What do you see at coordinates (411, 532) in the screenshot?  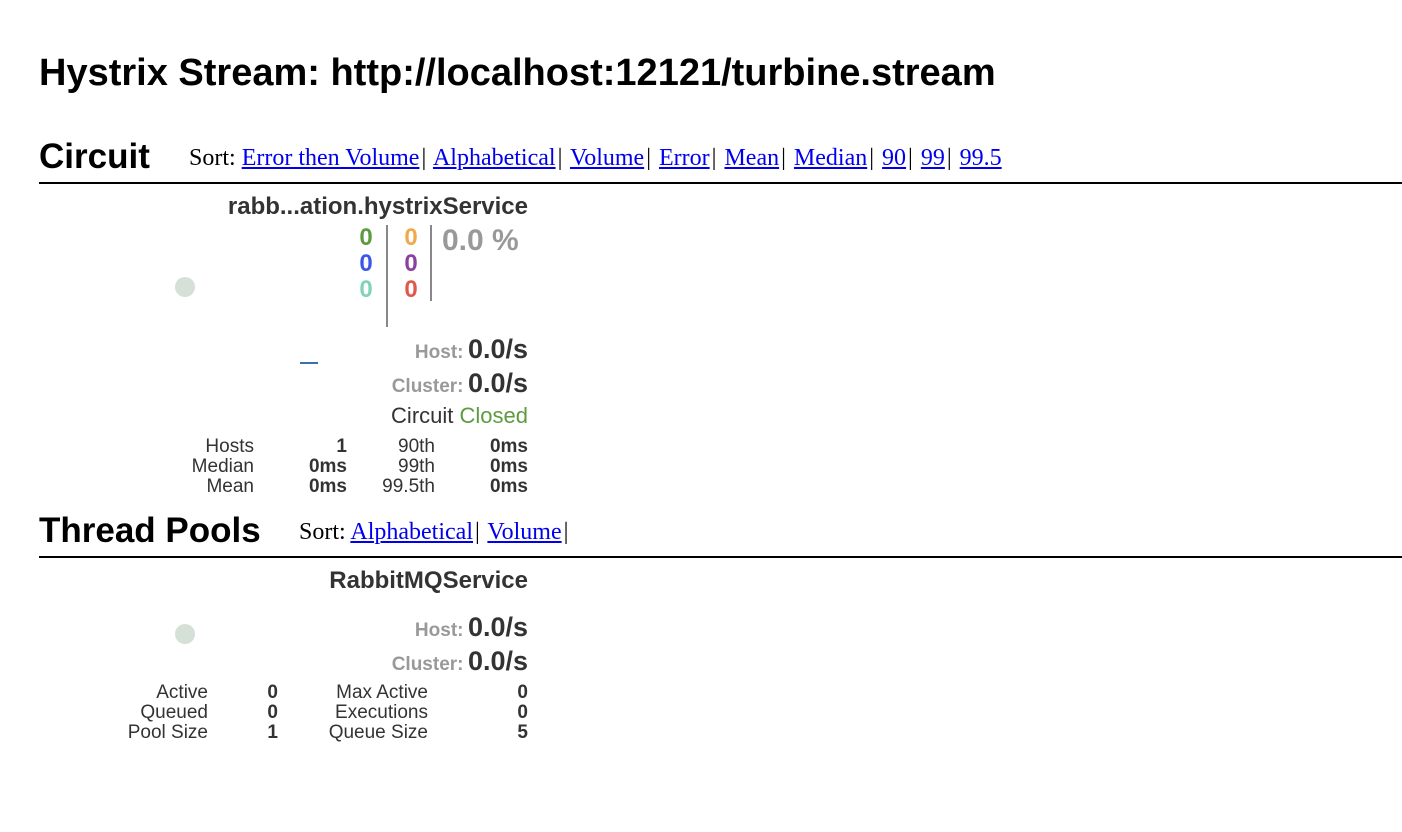 I see `pool-sort-alphabetical-link: Alphabetical` at bounding box center [411, 532].